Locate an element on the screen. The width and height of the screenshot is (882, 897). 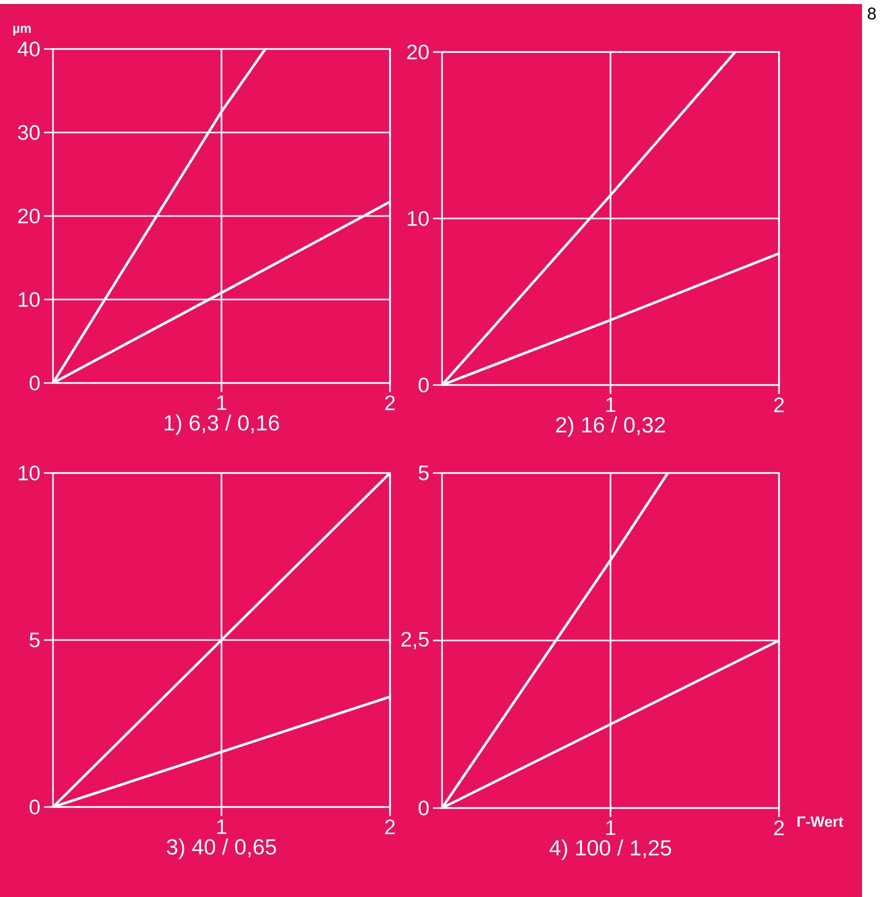
y-axis-title: µm is located at coordinates (22, 31).